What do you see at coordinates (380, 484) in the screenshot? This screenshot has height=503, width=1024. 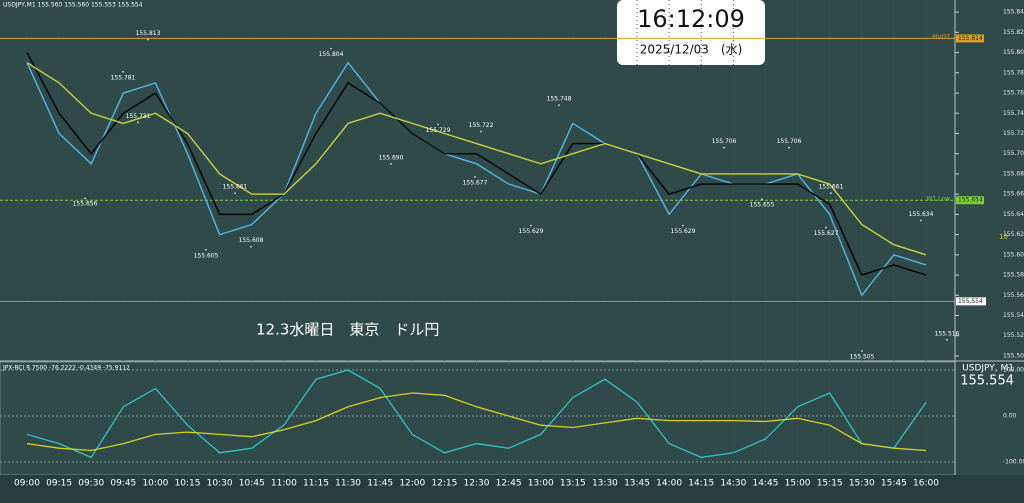 I see `x-tick-label: 11:45` at bounding box center [380, 484].